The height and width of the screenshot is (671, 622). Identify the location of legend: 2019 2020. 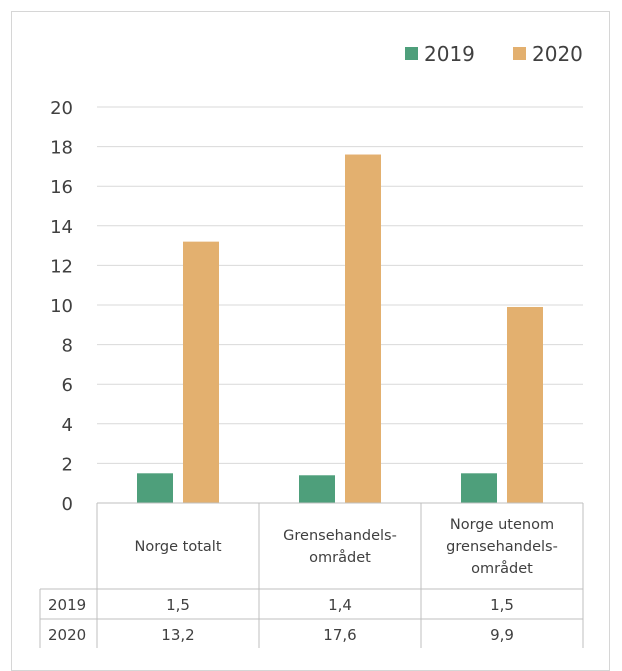
(494, 54).